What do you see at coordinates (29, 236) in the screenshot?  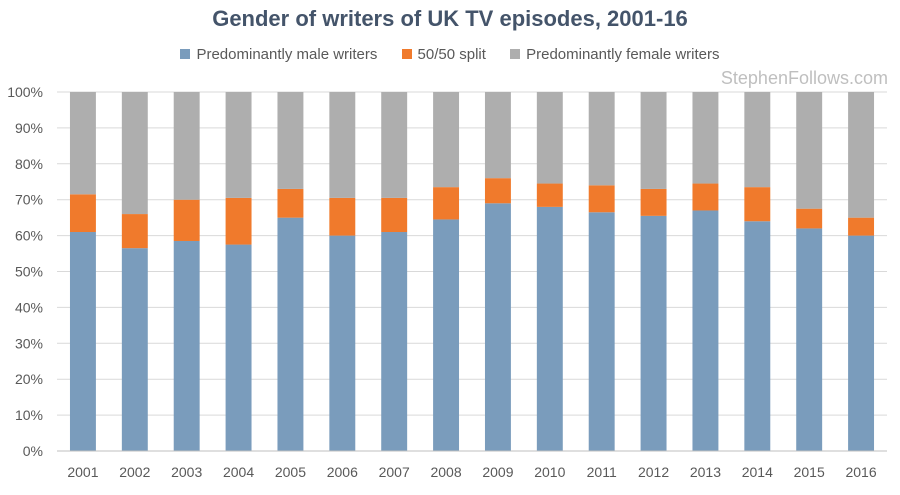 I see `y-tick-label: 60%` at bounding box center [29, 236].